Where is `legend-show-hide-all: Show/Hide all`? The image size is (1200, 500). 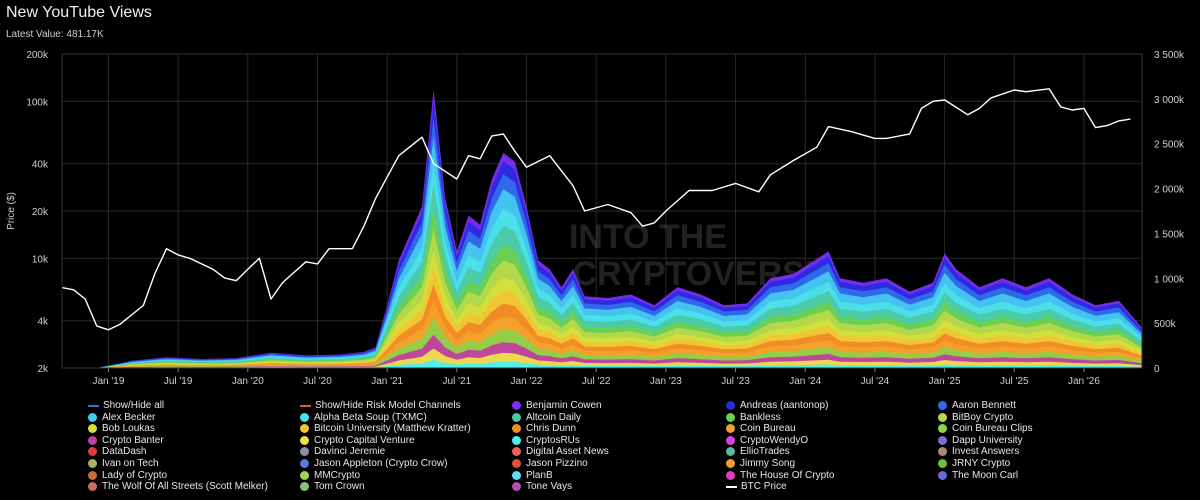 legend-show-hide-all: Show/Hide all is located at coordinates (126, 405).